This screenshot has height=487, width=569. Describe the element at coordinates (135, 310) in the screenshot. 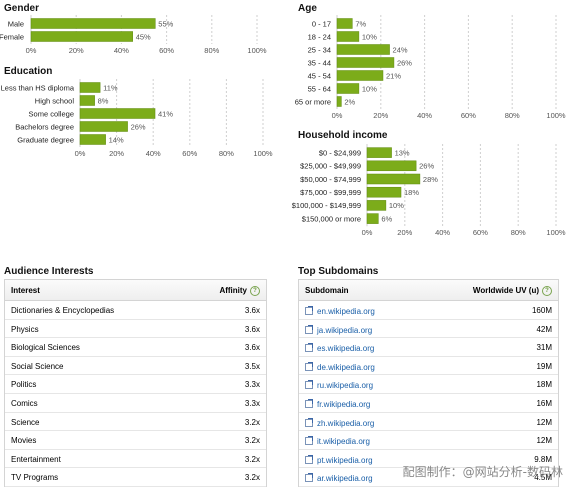

I see `table-row: Dictionaries & Encyclopedias 3.6x` at that location.